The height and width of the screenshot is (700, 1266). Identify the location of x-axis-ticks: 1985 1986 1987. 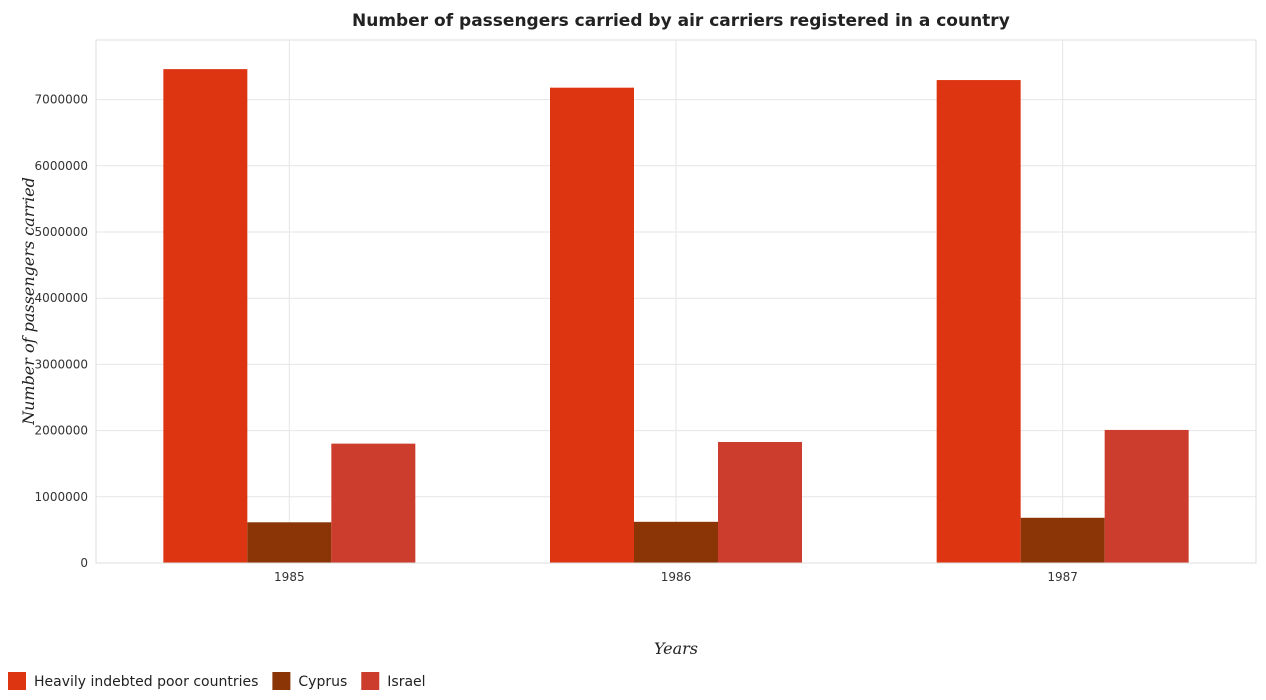
(676, 577).